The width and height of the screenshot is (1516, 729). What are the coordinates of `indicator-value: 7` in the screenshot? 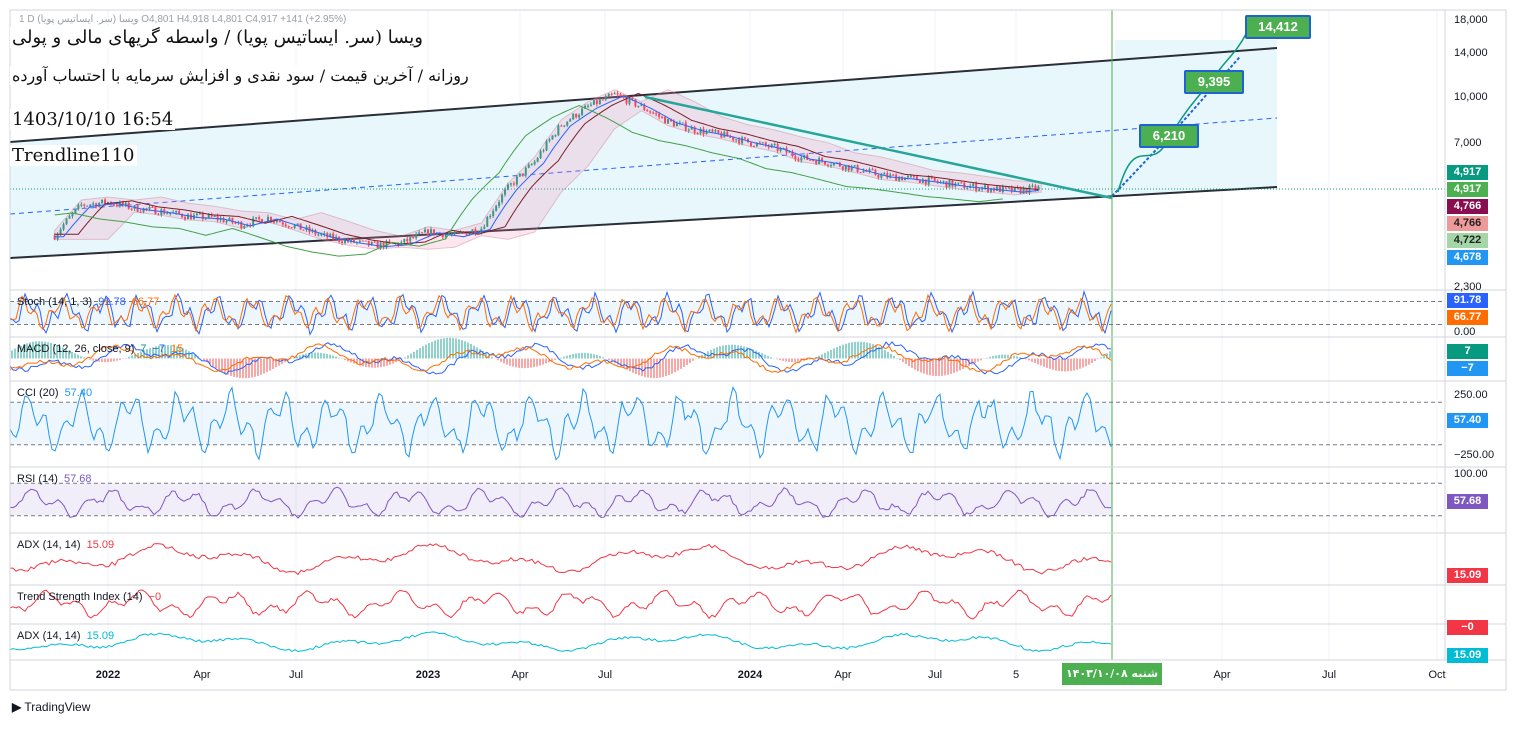 It's located at (143, 349).